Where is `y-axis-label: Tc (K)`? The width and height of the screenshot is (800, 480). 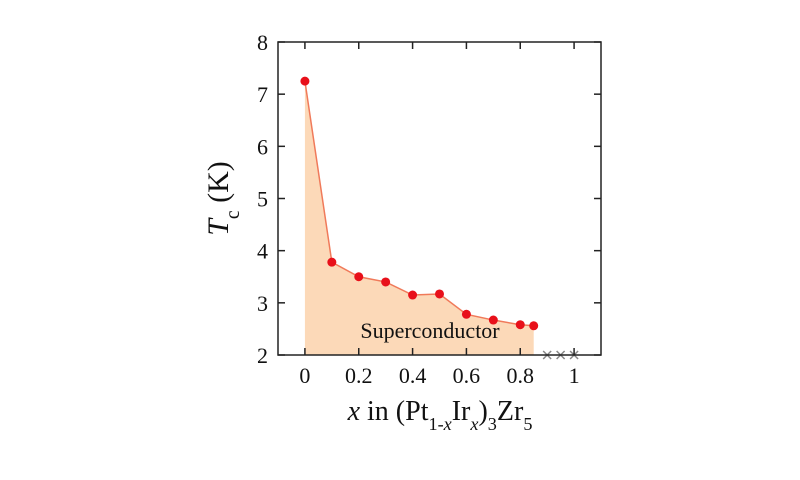 y-axis-label: Tc (K) is located at coordinates (223, 198).